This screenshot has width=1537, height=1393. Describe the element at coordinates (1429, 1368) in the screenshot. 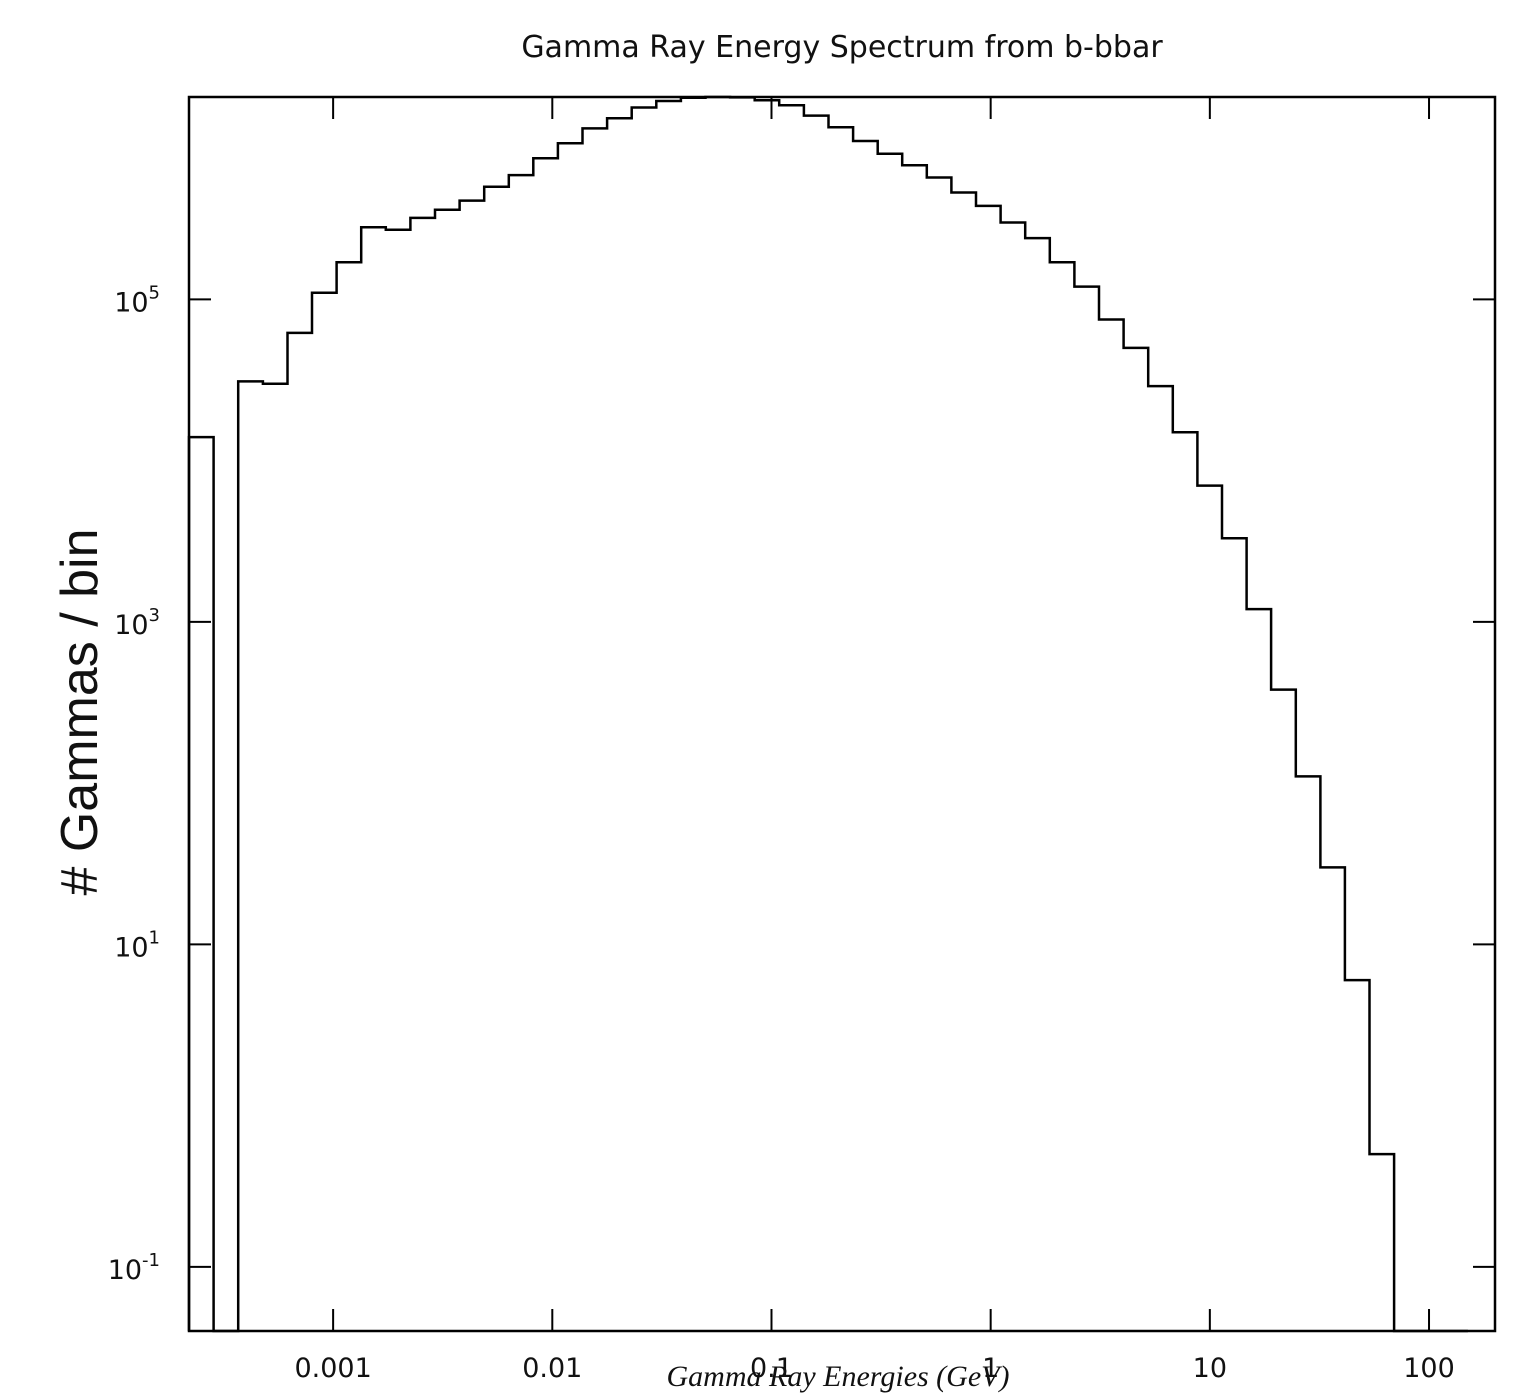

I see `x-tick-label: 100` at that location.